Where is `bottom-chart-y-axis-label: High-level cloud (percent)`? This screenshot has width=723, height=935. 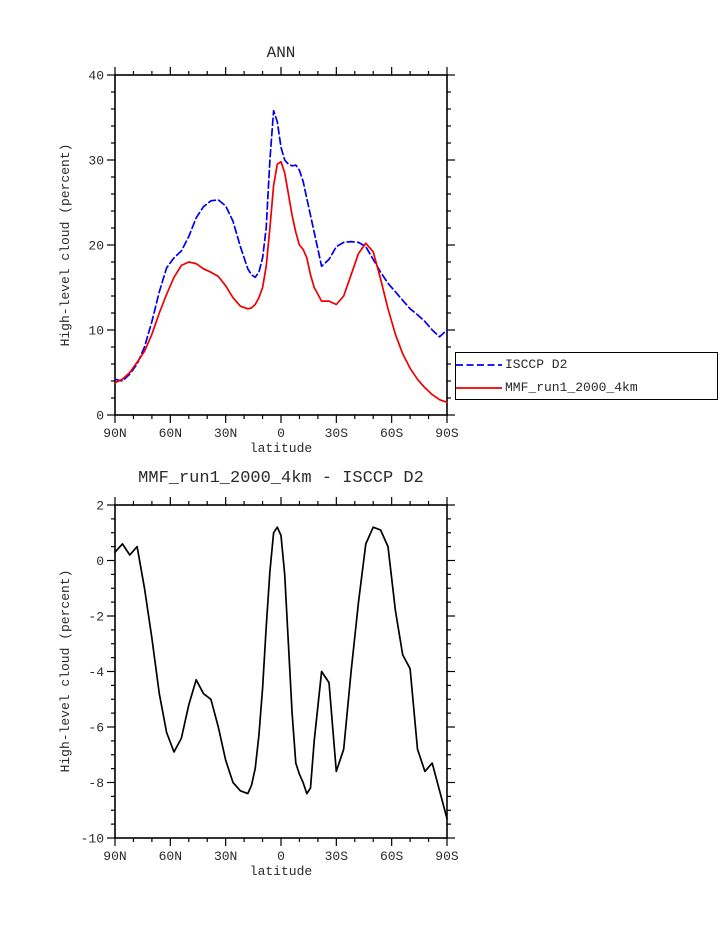 bottom-chart-y-axis-label: High-level cloud (percent) is located at coordinates (65, 671).